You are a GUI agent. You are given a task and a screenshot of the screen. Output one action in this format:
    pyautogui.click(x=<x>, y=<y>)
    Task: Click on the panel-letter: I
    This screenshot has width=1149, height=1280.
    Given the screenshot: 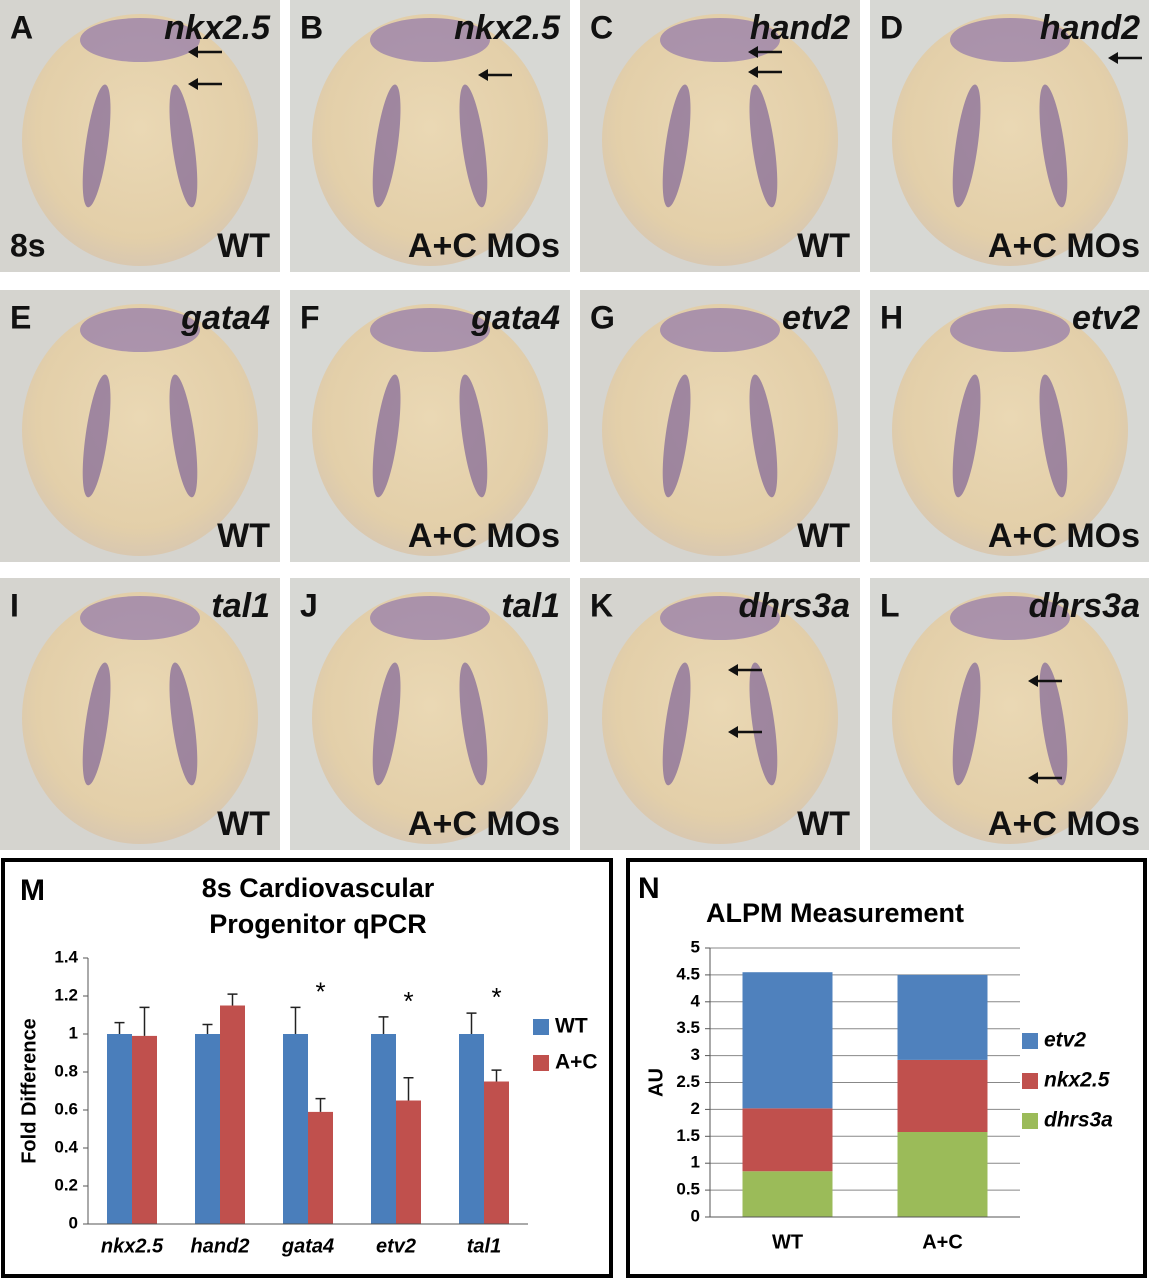 What is the action you would take?
    pyautogui.click(x=14, y=605)
    